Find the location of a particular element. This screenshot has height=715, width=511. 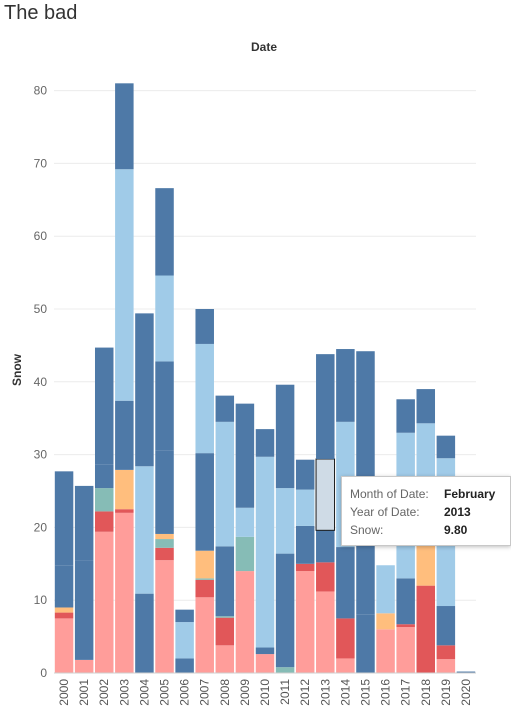

x-tick-label: 2019 is located at coordinates (446, 692).